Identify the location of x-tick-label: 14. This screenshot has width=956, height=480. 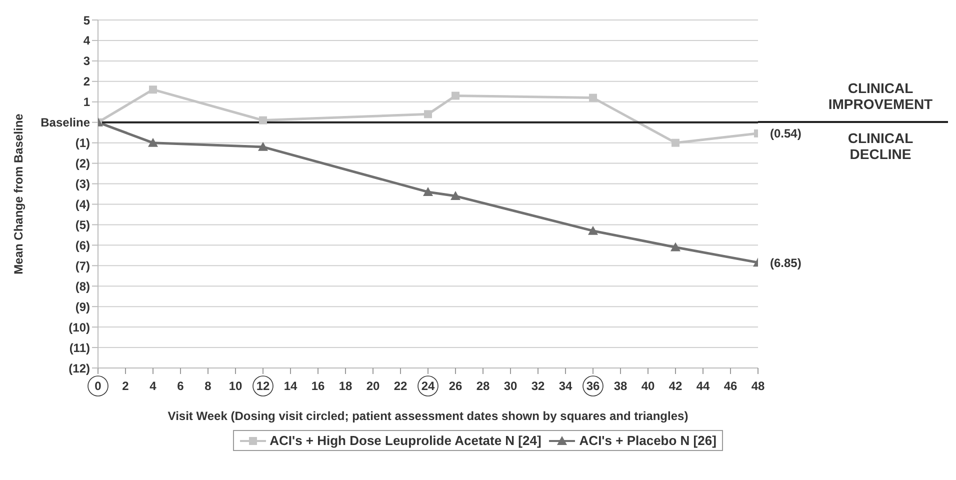
(291, 386).